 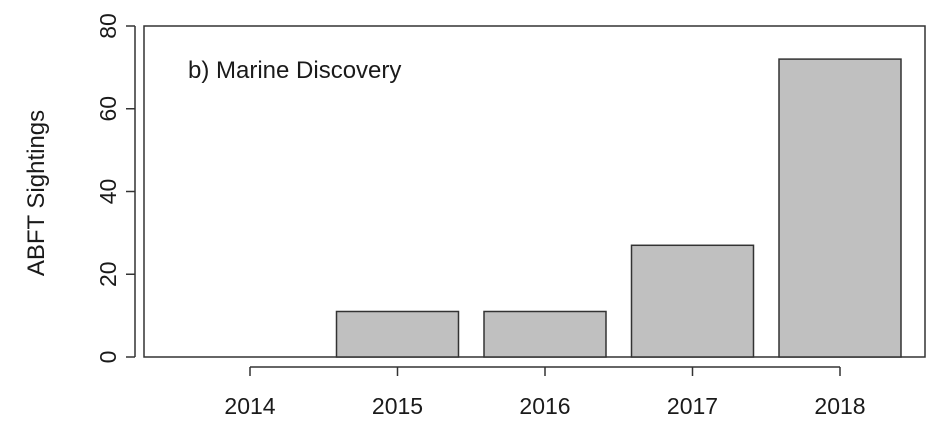 I want to click on y-tick-label: 0, so click(x=108, y=357).